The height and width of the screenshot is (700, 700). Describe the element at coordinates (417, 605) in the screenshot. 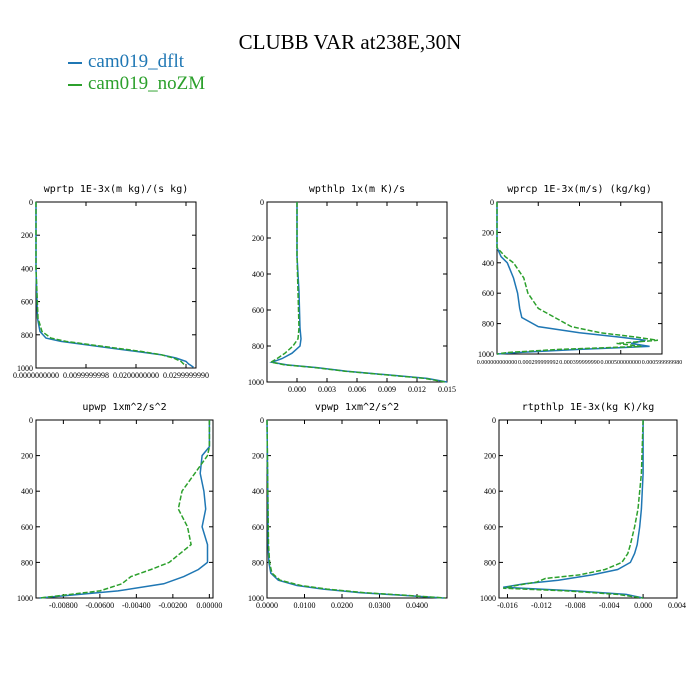

I see `x-tick-label: 0.0400` at that location.